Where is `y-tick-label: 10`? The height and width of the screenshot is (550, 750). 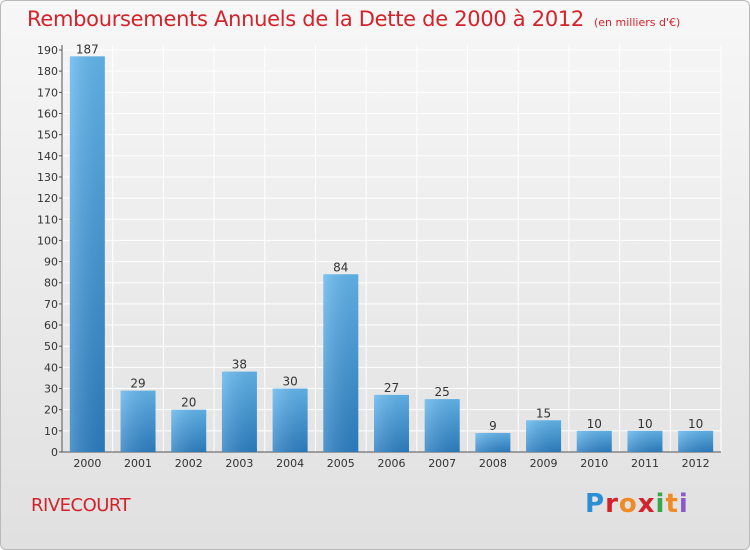 y-tick-label: 10 is located at coordinates (51, 431).